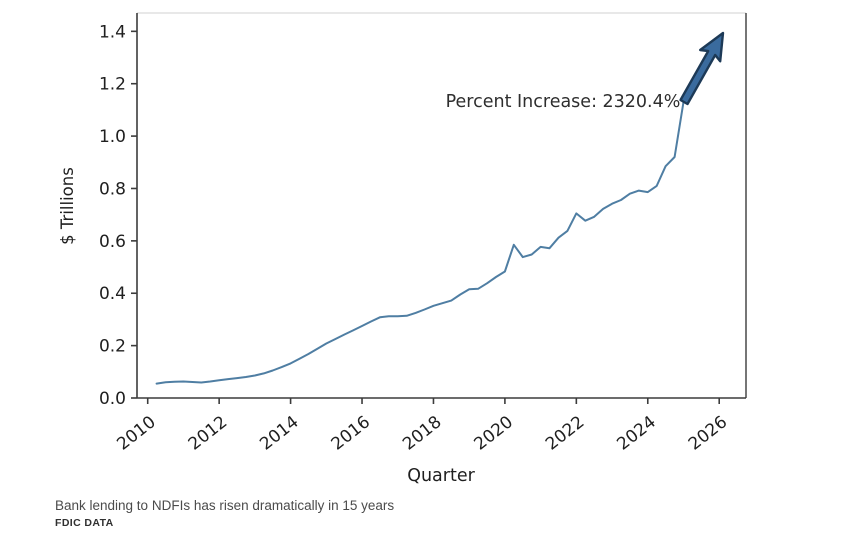  I want to click on x-tick-label: 2026, so click(708, 433).